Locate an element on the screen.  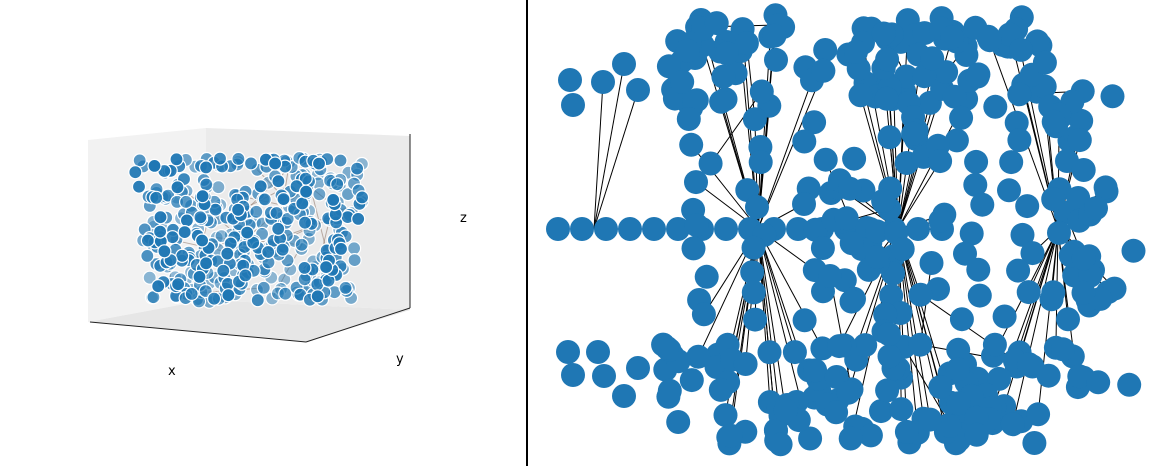
scatter-3d-plot is located at coordinates (249, 235).